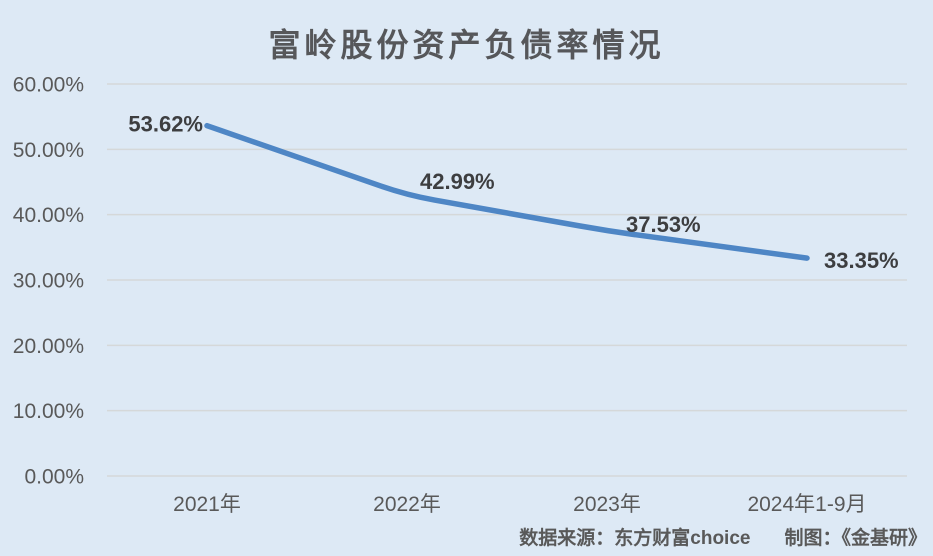 The image size is (933, 556). Describe the element at coordinates (635, 538) in the screenshot. I see `data-source-label: 数据来源：东方财富choice` at that location.